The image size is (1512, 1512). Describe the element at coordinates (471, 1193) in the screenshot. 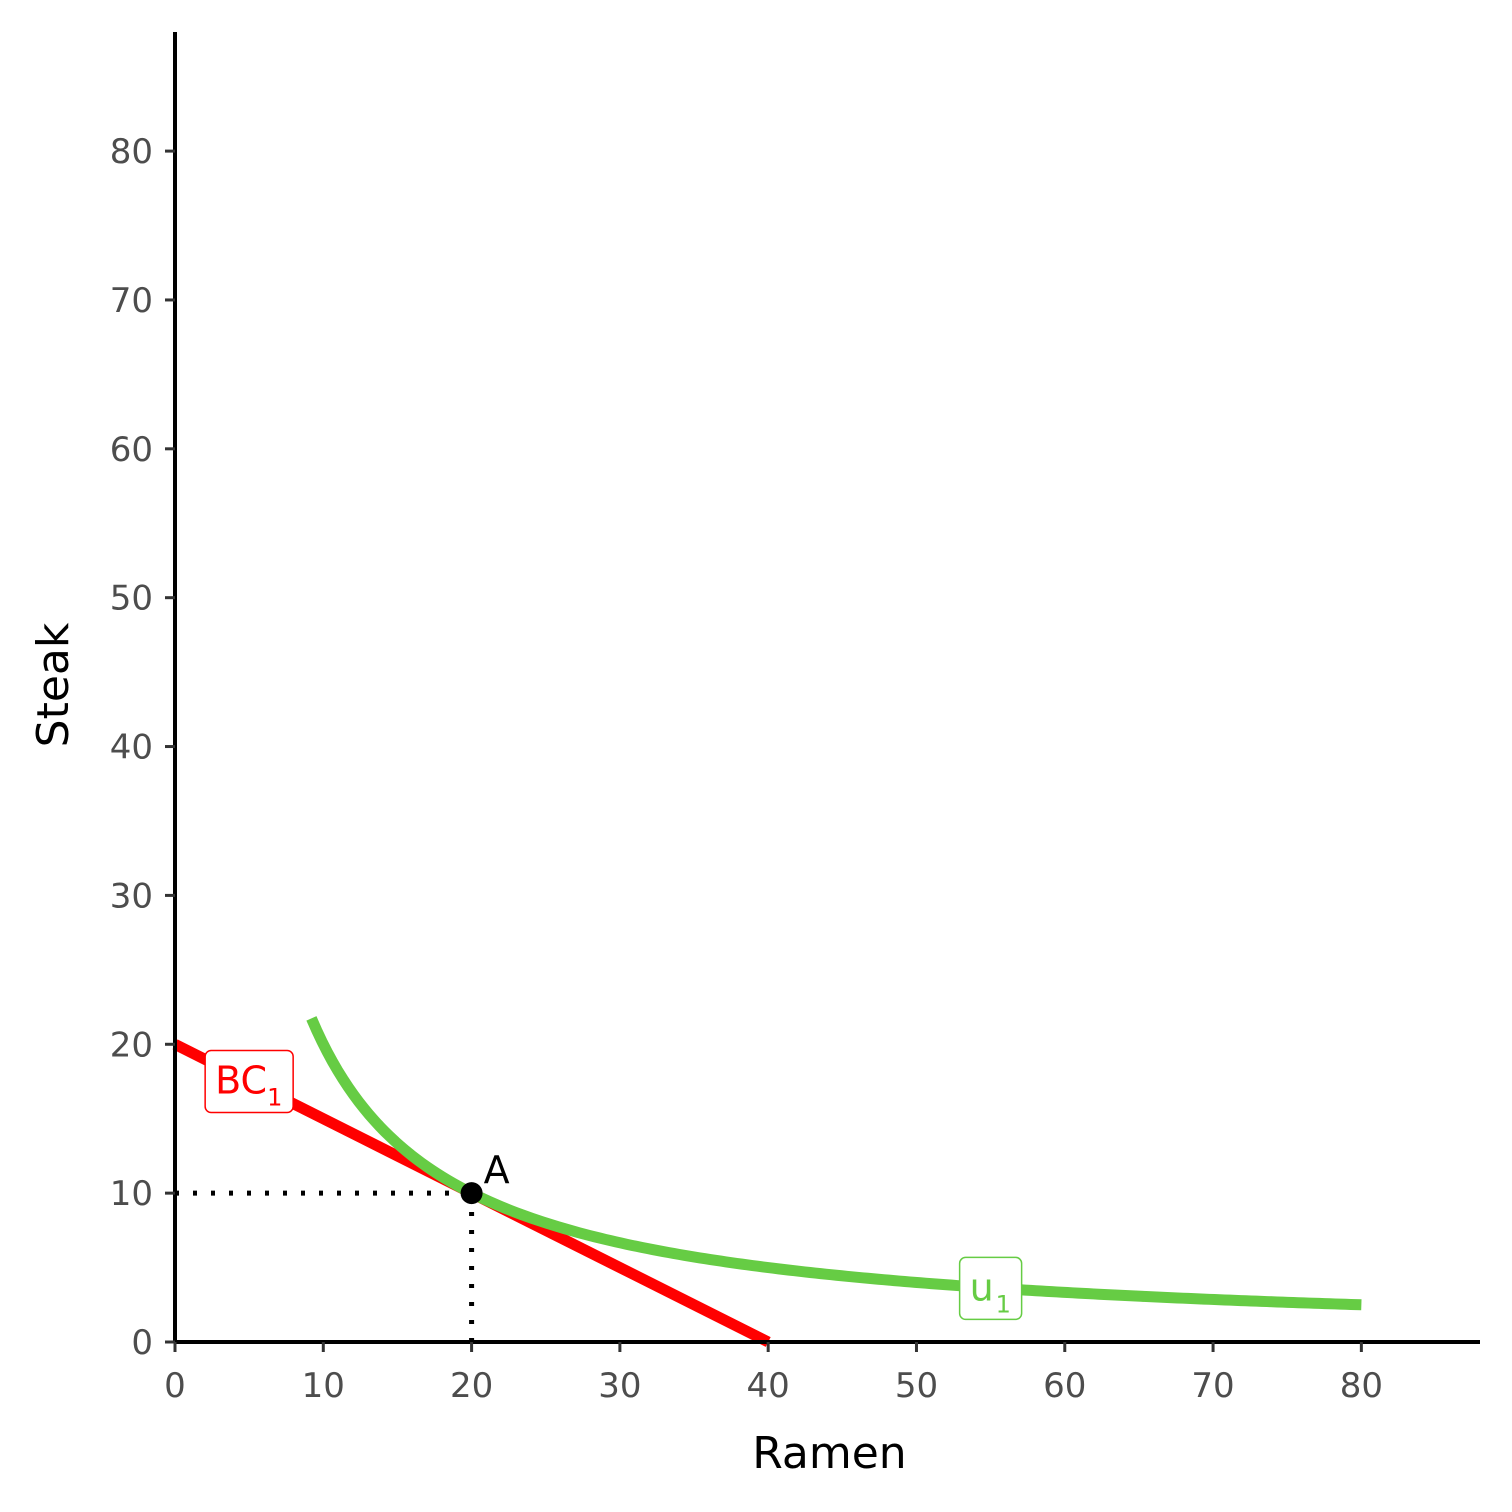

I see `point-marker` at that location.